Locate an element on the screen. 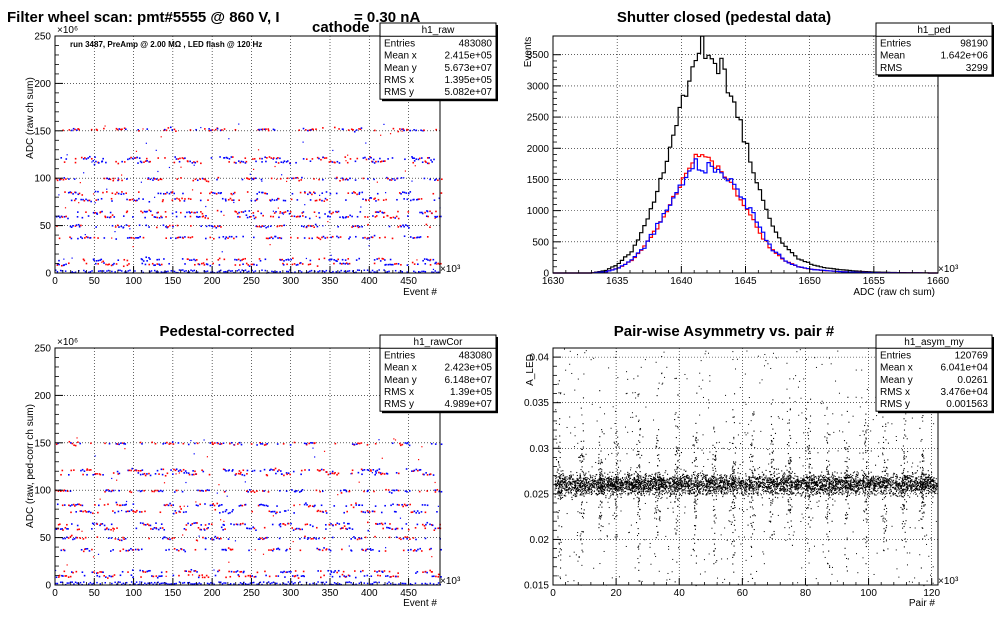 The image size is (996, 622). stats-row-label: Entries is located at coordinates (399, 355).